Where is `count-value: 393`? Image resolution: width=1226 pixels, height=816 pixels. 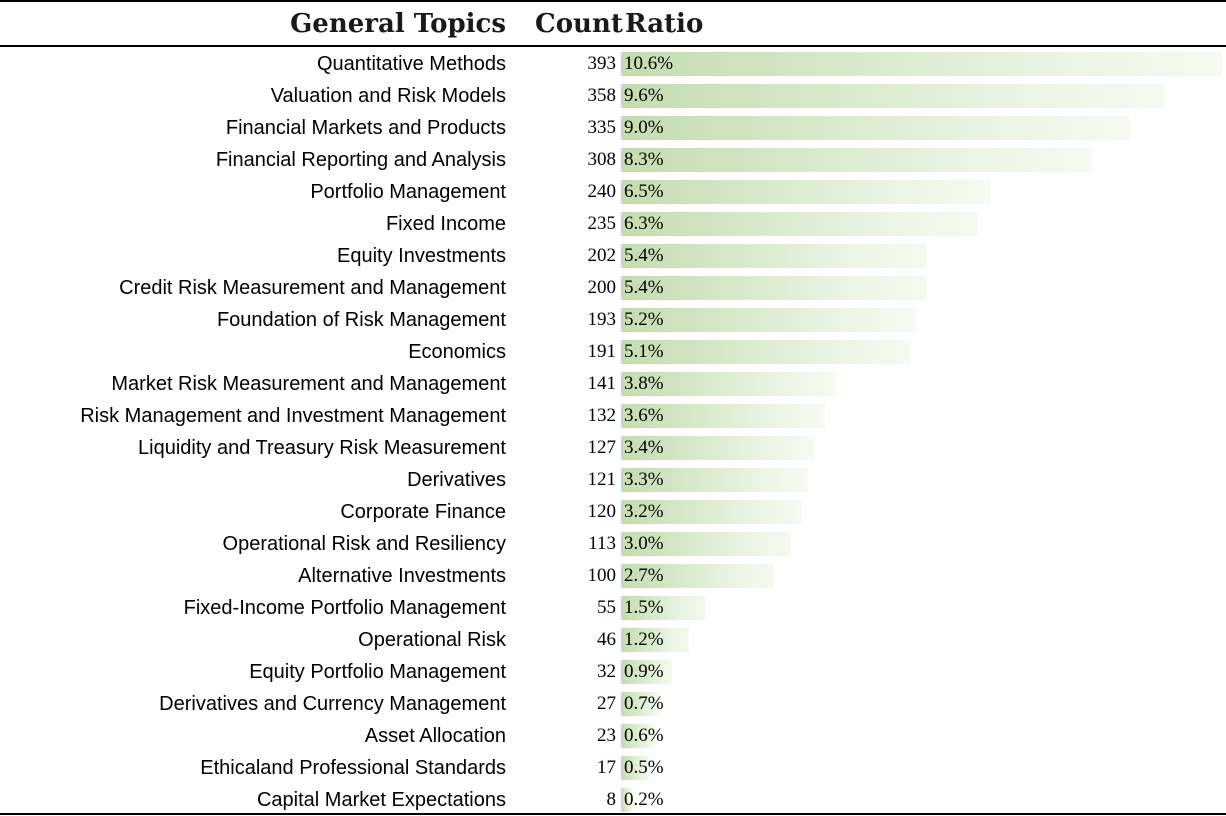 count-value: 393 is located at coordinates (602, 63).